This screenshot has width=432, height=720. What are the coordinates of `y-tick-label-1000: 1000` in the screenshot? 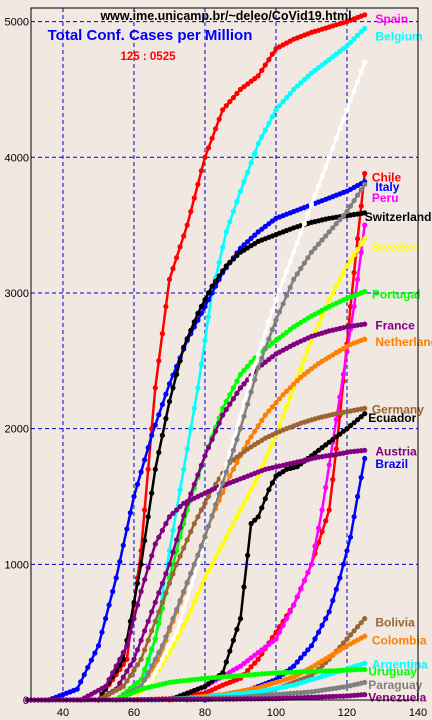 It's located at (17, 565).